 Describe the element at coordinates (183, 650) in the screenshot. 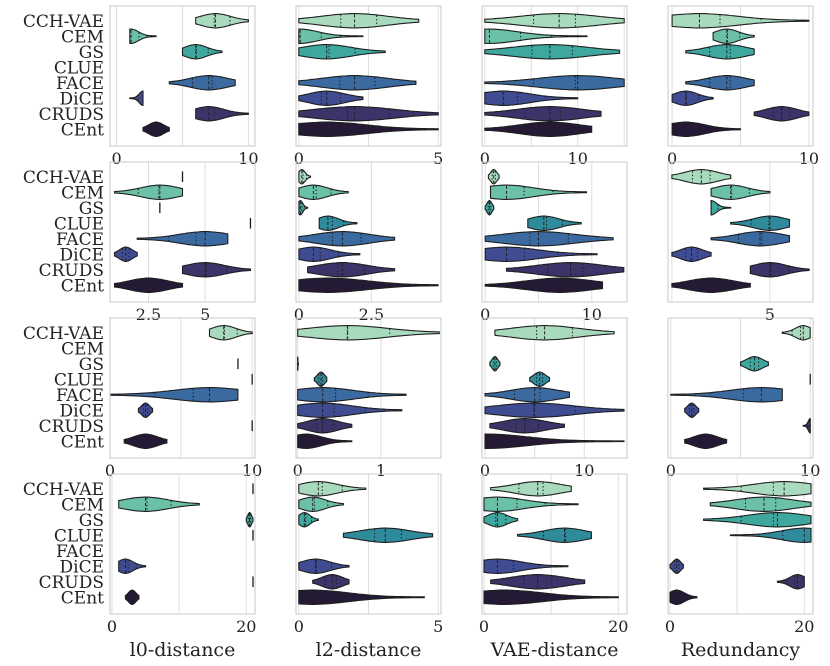

I see `x-axis-label-l0-distance: l0-distance` at that location.